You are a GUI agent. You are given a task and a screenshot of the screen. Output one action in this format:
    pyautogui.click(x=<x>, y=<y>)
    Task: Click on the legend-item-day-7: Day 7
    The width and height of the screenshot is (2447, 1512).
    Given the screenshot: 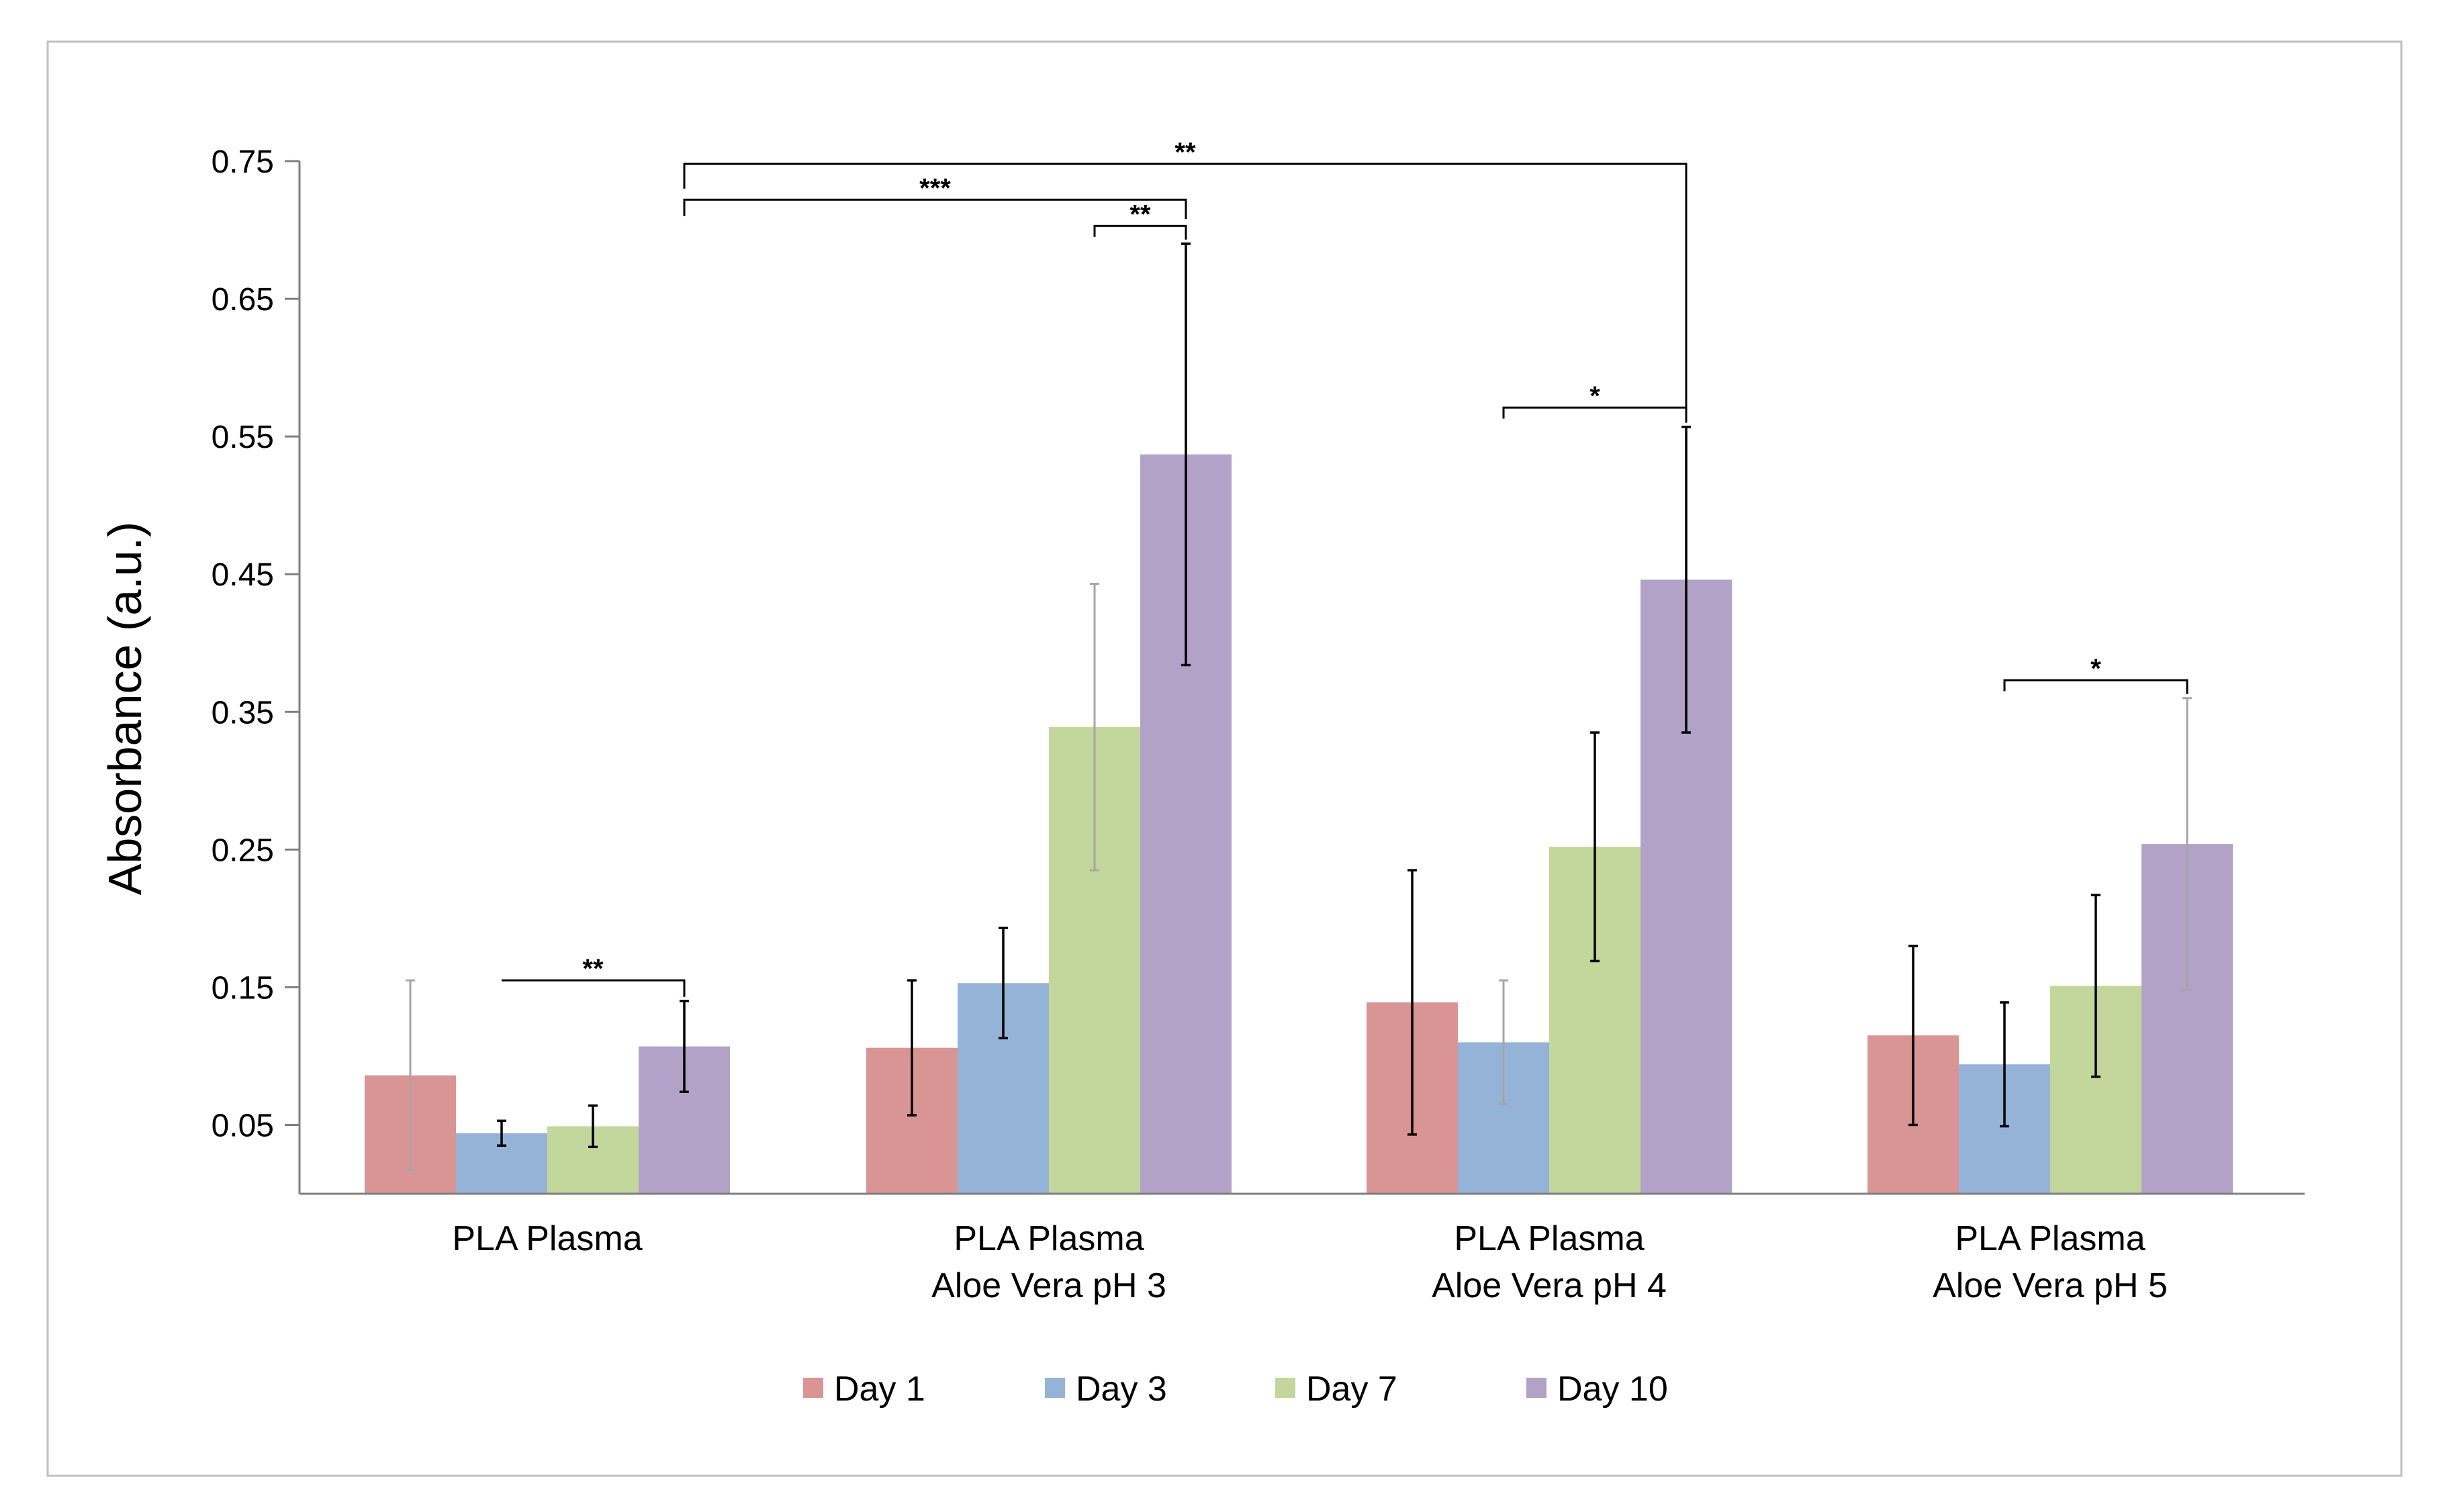 What is the action you would take?
    pyautogui.click(x=1336, y=1389)
    